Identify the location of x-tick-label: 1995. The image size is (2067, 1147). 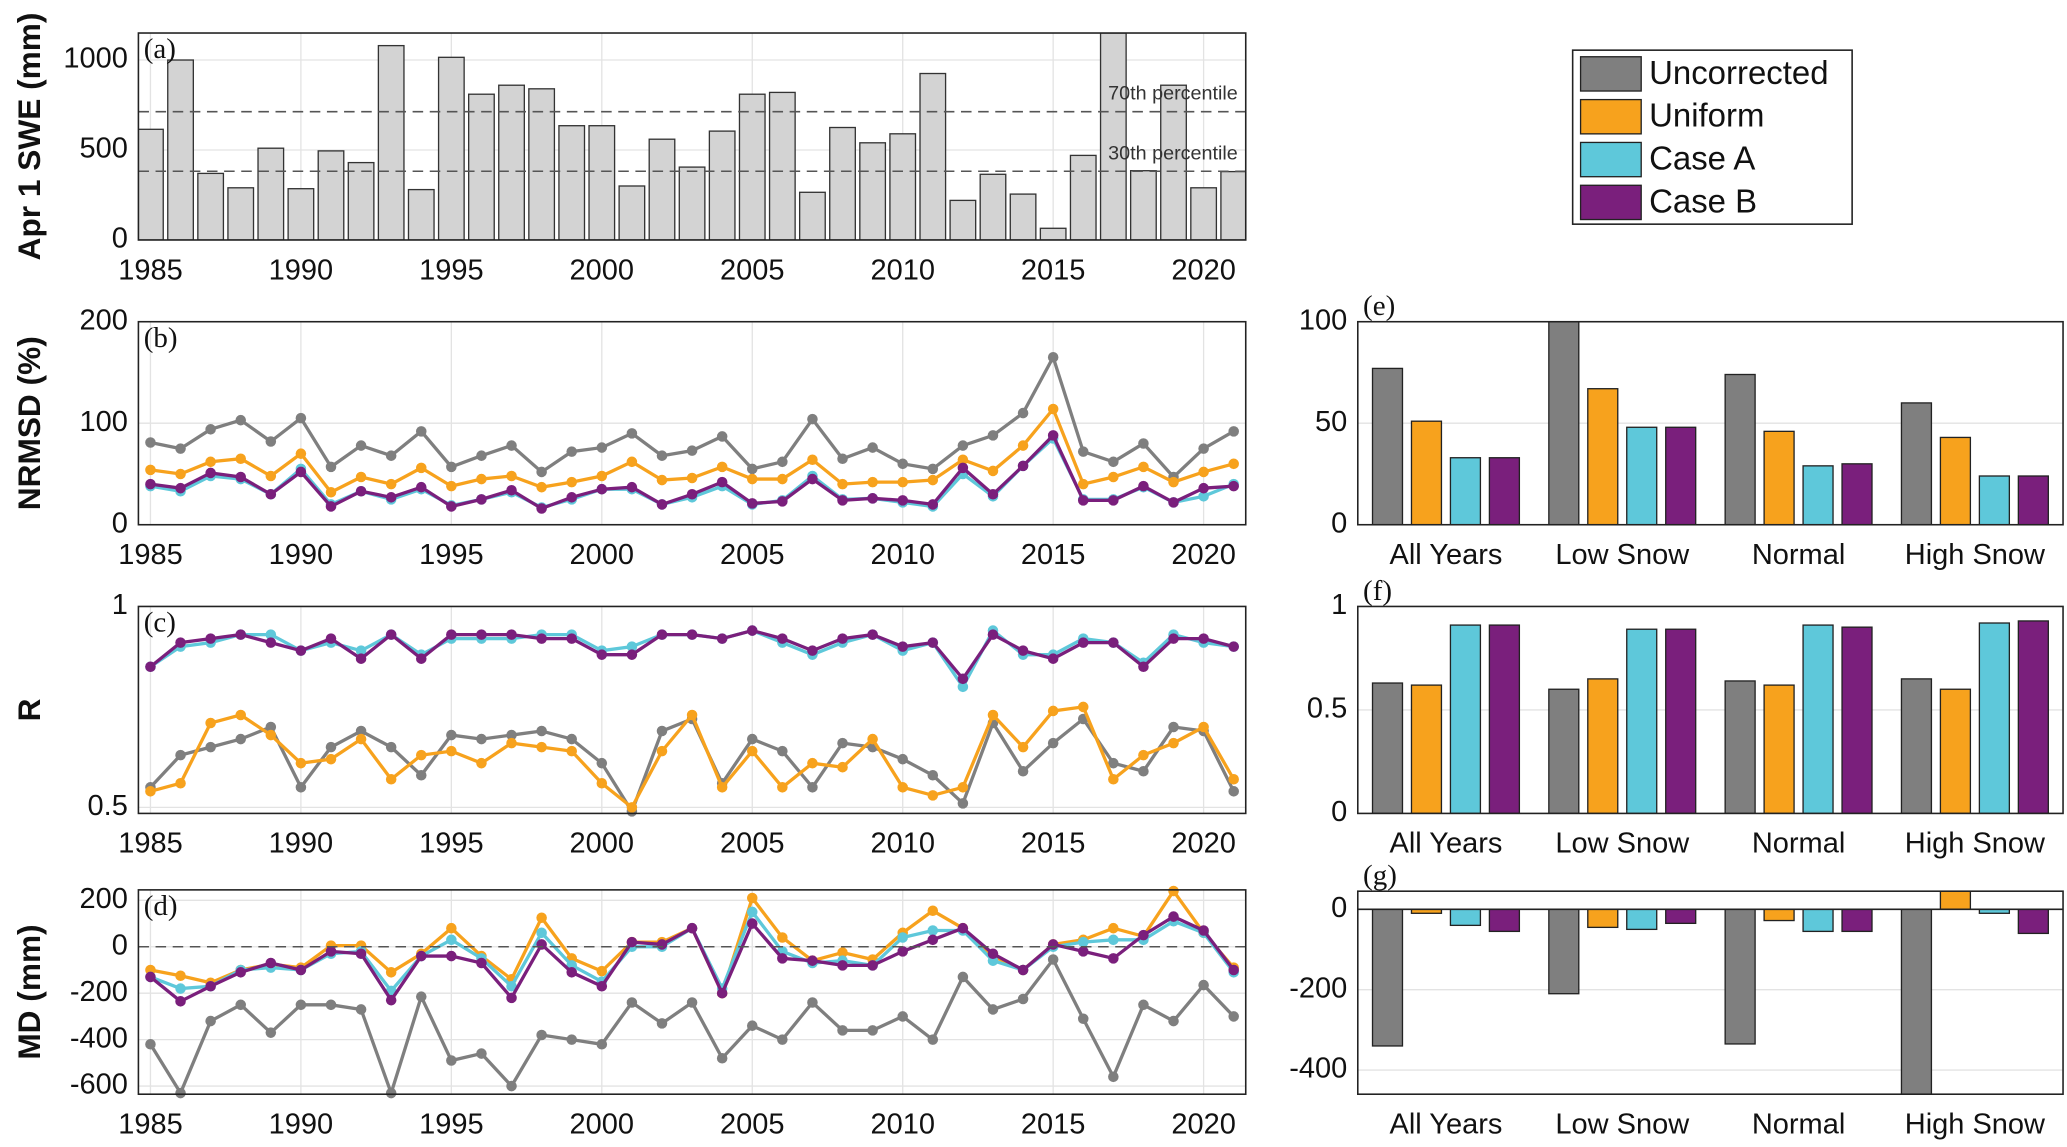
(451, 555).